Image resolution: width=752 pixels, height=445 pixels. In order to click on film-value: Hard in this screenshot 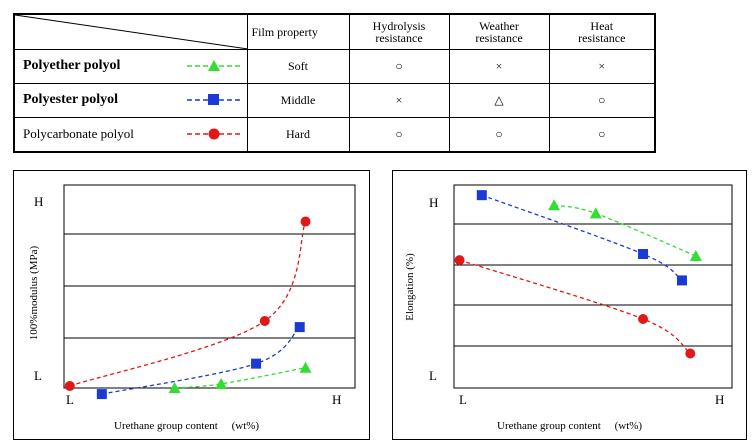, I will do `click(298, 134)`.